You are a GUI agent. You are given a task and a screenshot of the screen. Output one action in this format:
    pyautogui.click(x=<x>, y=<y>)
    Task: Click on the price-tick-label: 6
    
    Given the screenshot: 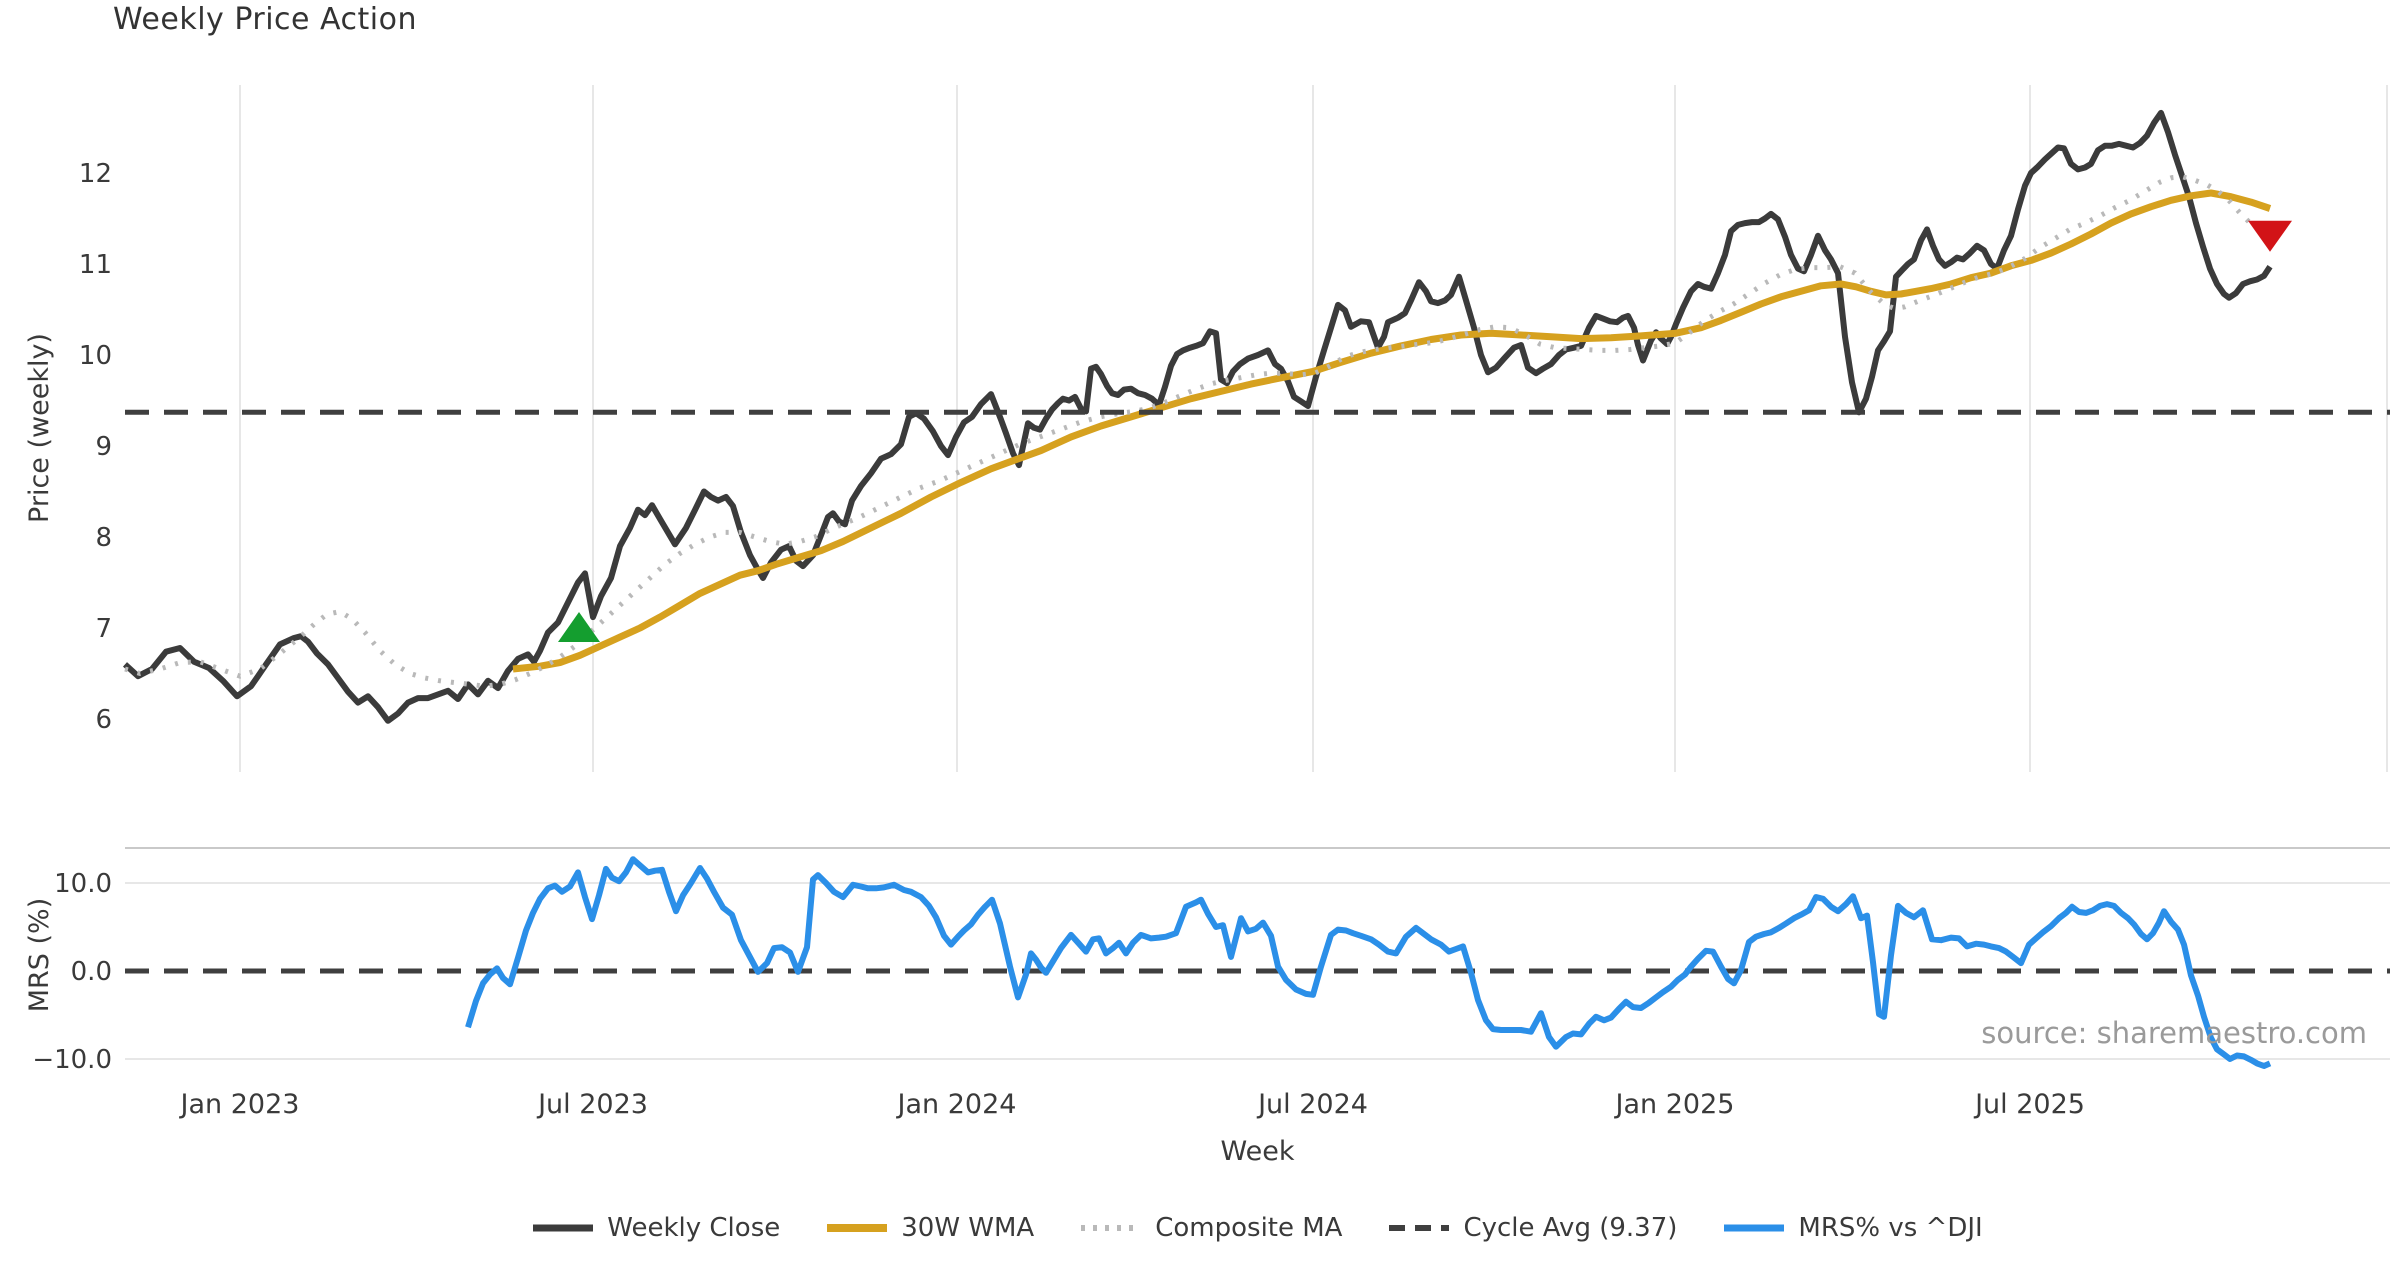 What is the action you would take?
    pyautogui.click(x=103, y=720)
    